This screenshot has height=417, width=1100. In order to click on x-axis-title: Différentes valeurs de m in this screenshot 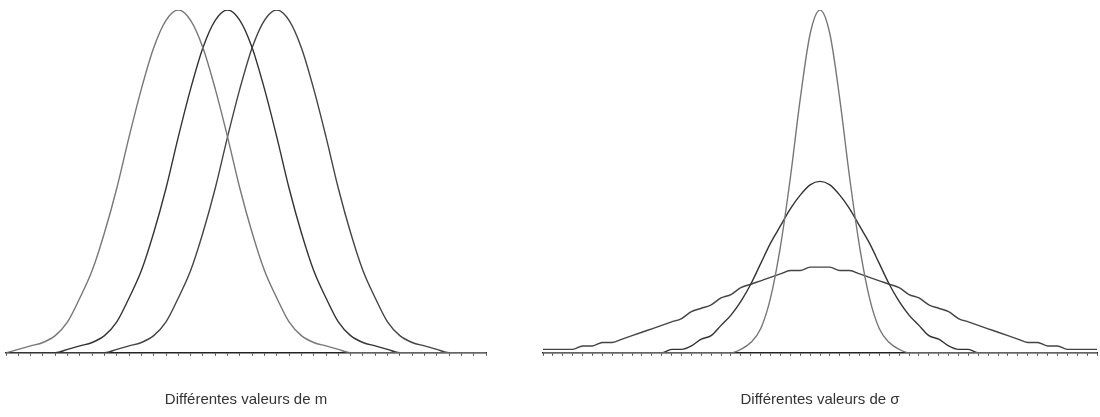, I will do `click(246, 399)`.